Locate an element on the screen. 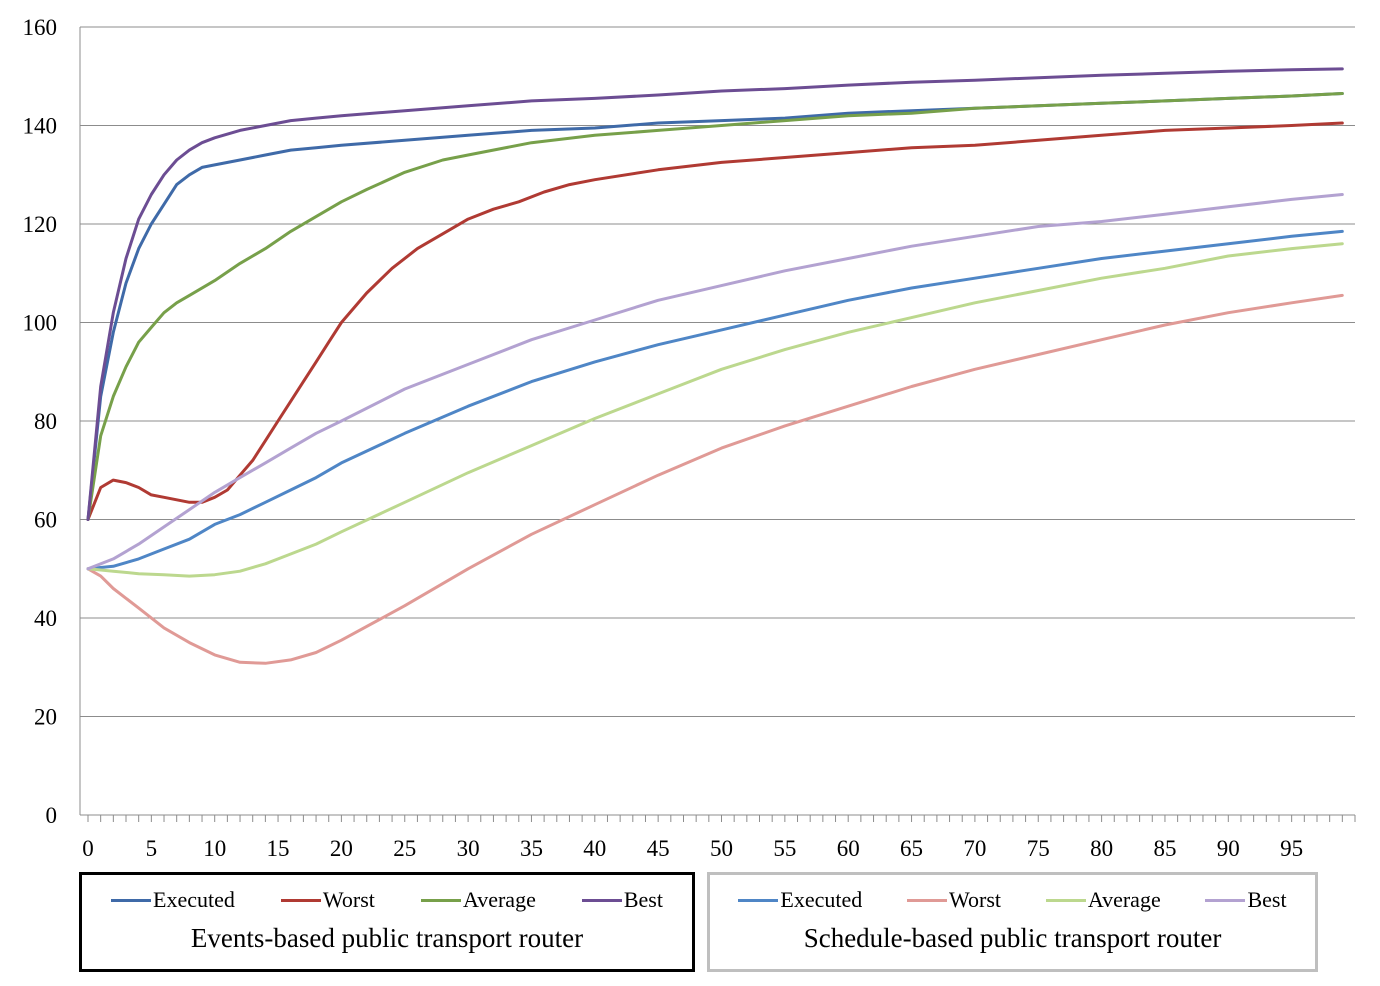 The width and height of the screenshot is (1380, 986). y-tick-label: 40 is located at coordinates (45, 618).